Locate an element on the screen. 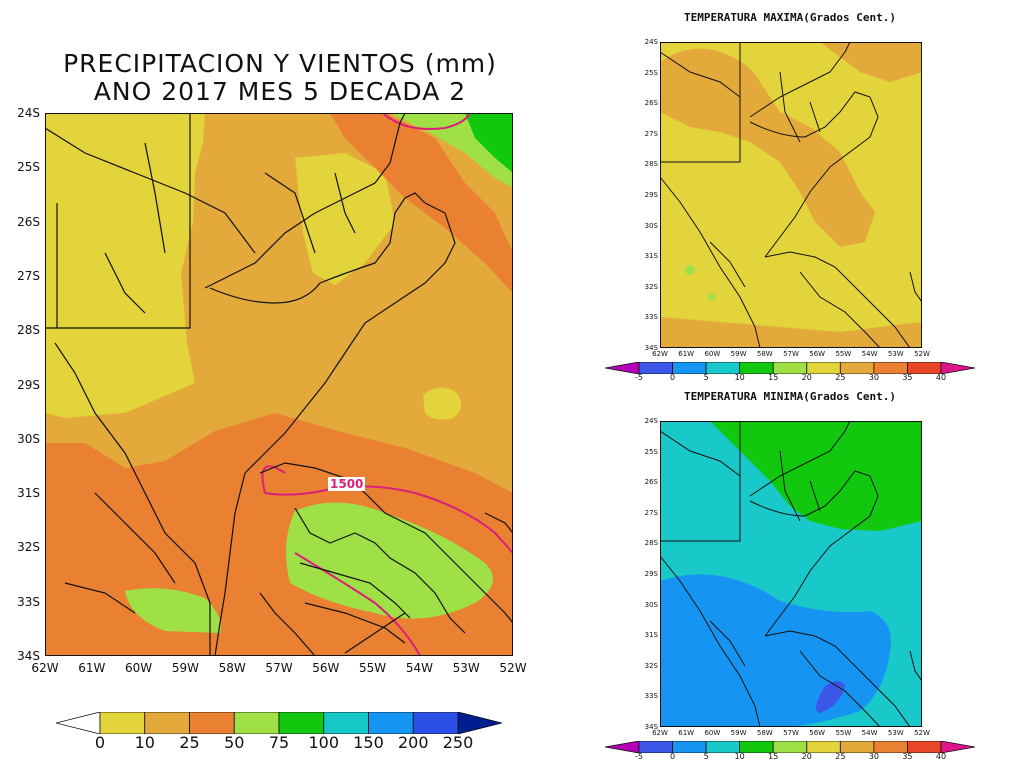  tmax_map-lat-tick: 26S is located at coordinates (651, 103).